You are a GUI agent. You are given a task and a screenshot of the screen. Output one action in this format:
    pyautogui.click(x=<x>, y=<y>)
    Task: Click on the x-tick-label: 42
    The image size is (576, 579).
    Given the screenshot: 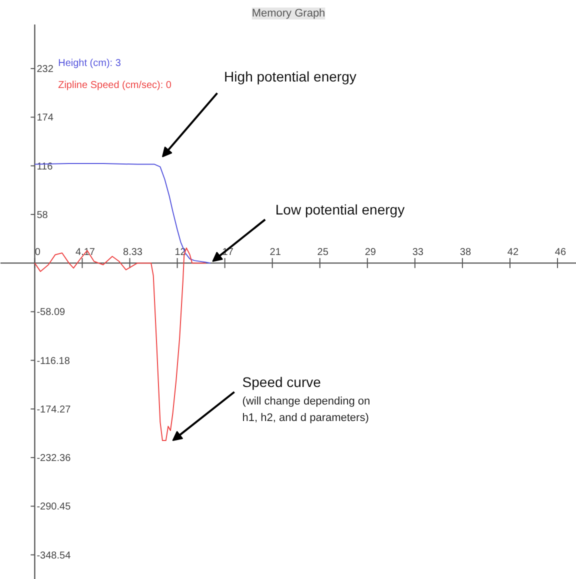 What is the action you would take?
    pyautogui.click(x=513, y=252)
    